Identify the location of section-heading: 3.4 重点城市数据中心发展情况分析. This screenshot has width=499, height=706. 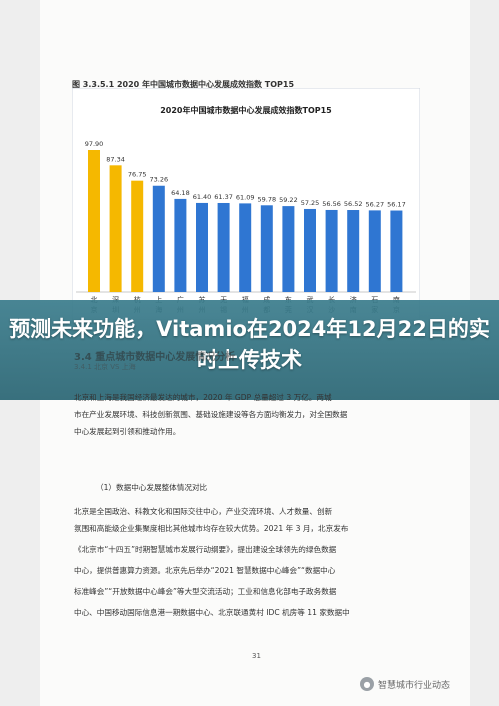
(155, 357).